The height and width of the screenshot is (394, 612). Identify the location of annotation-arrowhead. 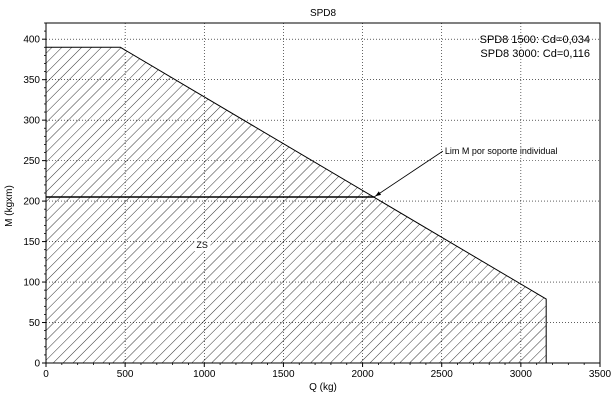
(378, 194).